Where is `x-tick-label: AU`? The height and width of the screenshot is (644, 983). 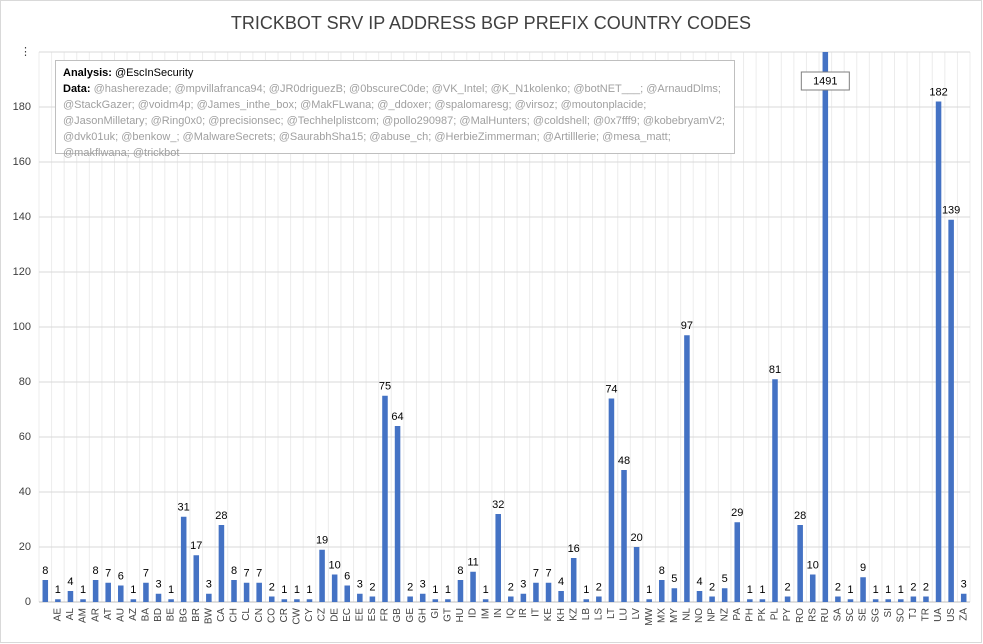
x-tick-label: AU is located at coordinates (120, 615).